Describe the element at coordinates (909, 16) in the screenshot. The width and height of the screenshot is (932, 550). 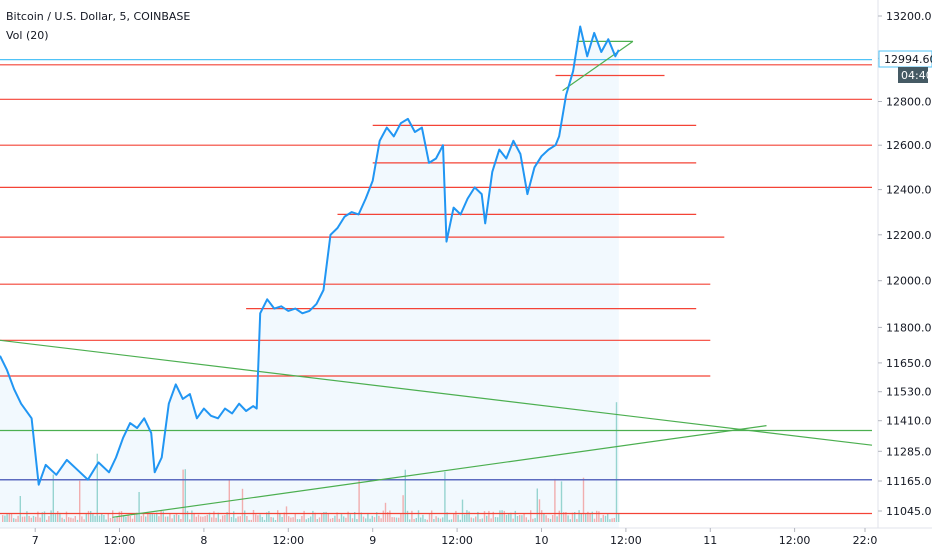
I see `price-tick-label: 13200.00` at that location.